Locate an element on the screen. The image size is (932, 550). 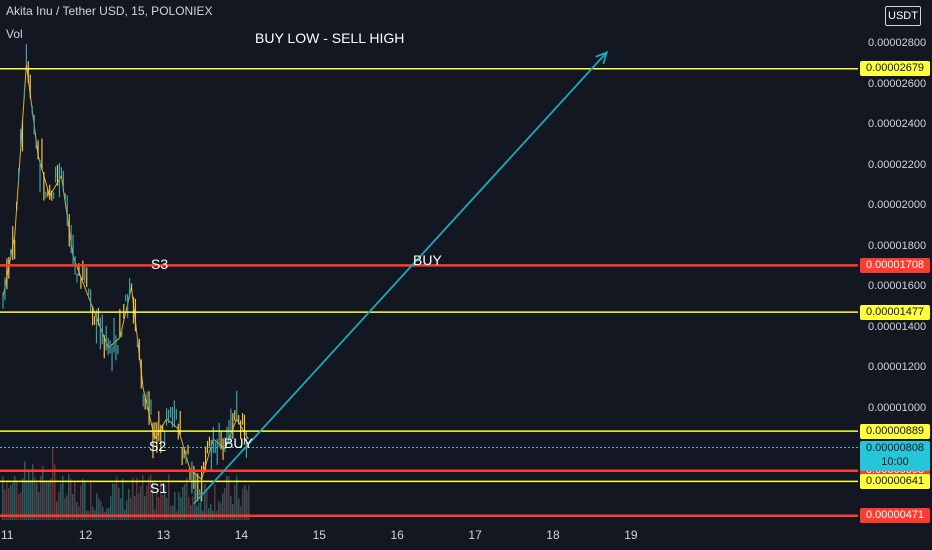
y-tick-label: 0.00001200 is located at coordinates (897, 367).